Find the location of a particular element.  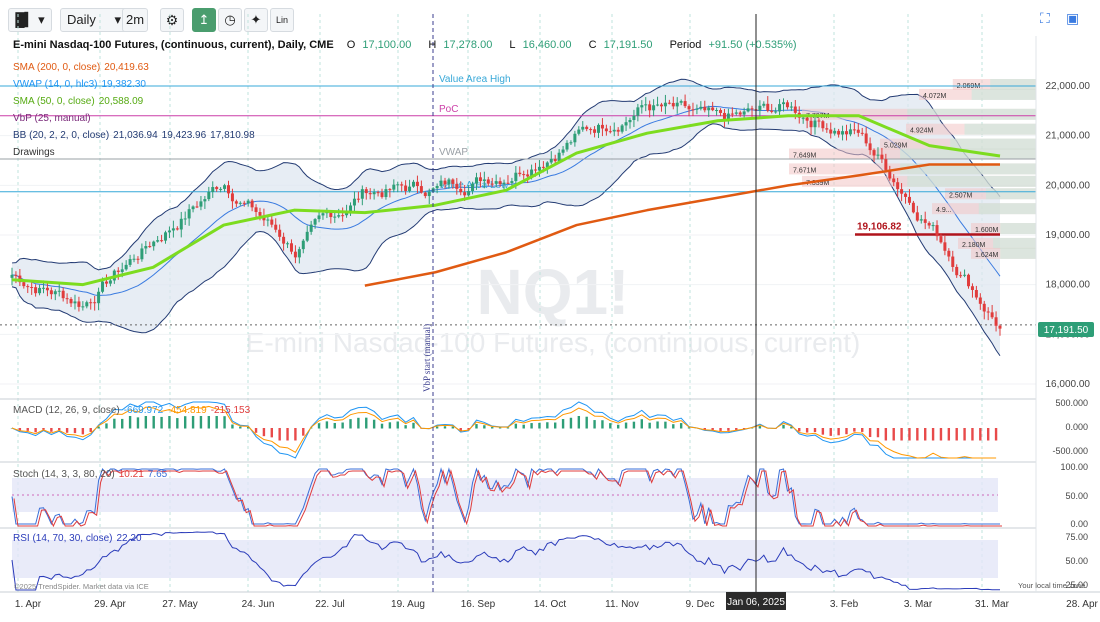

ohlc-open: O 17,100.00 is located at coordinates (379, 45).